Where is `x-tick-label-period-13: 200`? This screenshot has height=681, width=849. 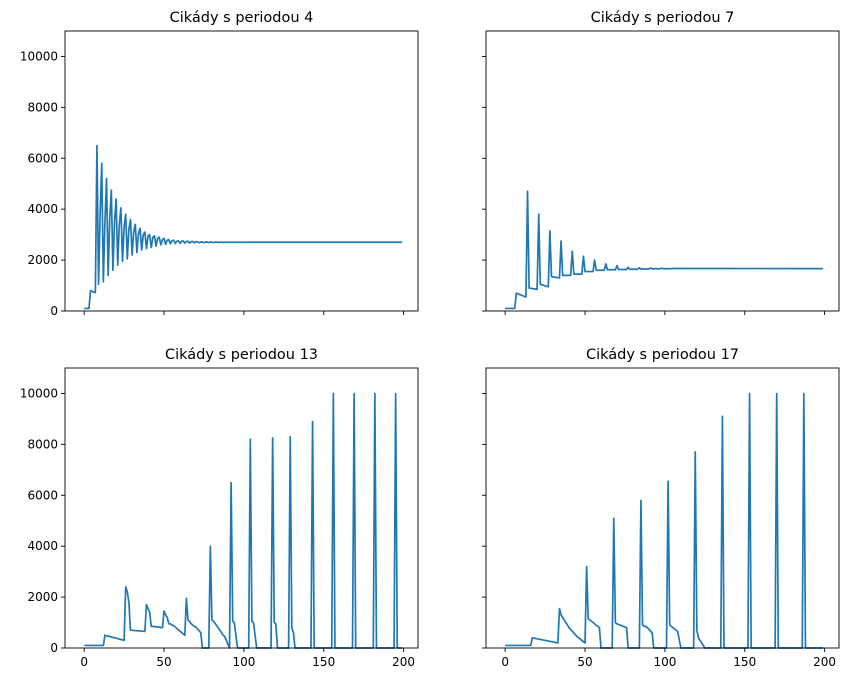 x-tick-label-period-13: 200 is located at coordinates (403, 662).